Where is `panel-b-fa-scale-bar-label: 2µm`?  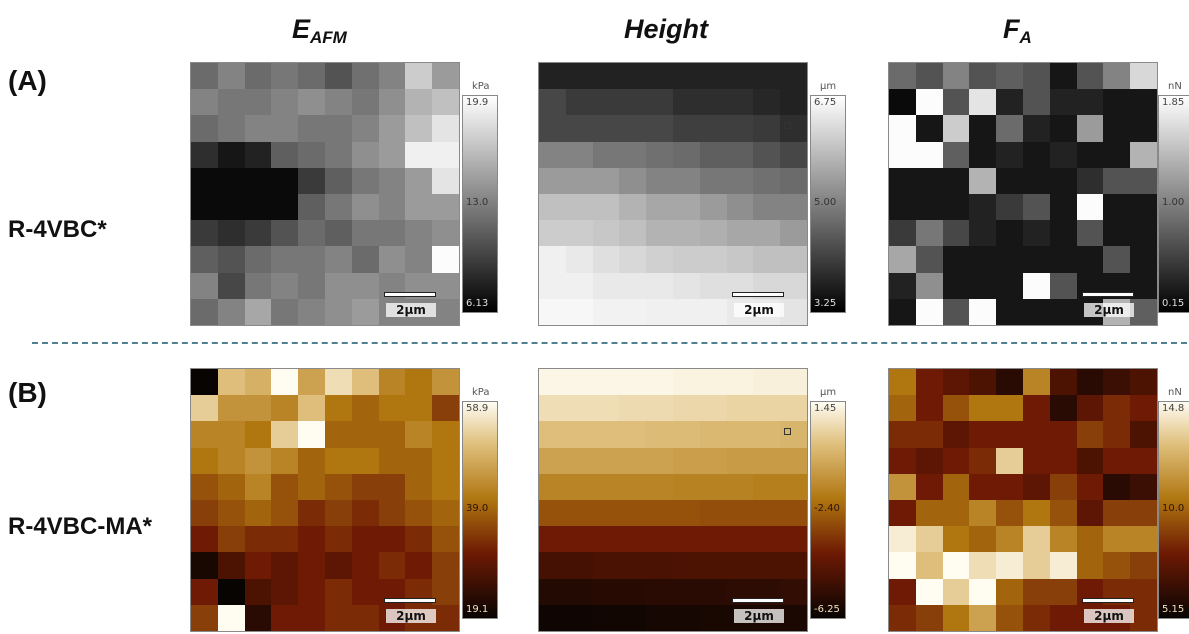 panel-b-fa-scale-bar-label: 2µm is located at coordinates (1109, 616).